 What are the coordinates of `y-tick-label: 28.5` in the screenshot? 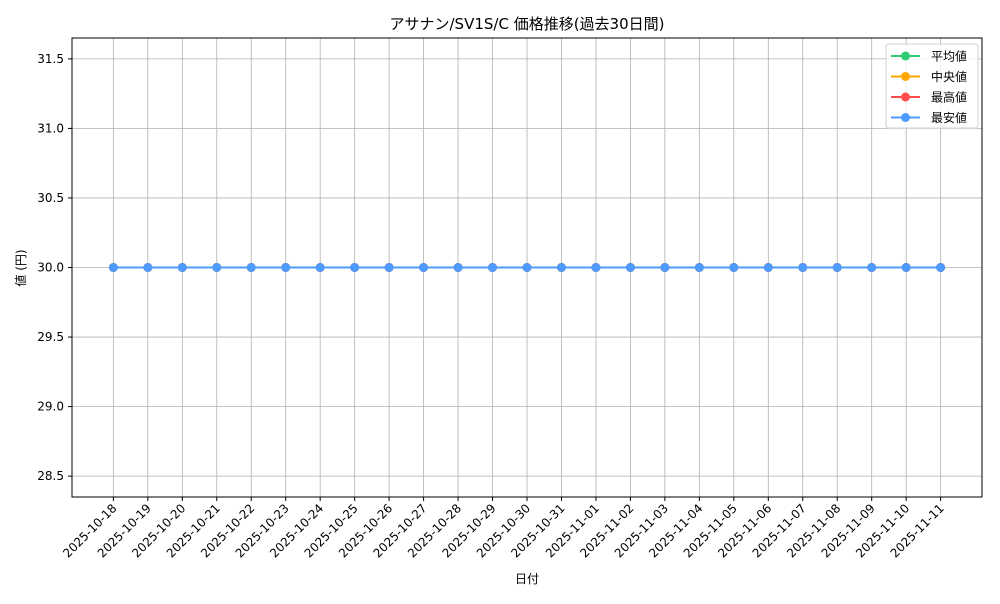 It's located at (50, 476).